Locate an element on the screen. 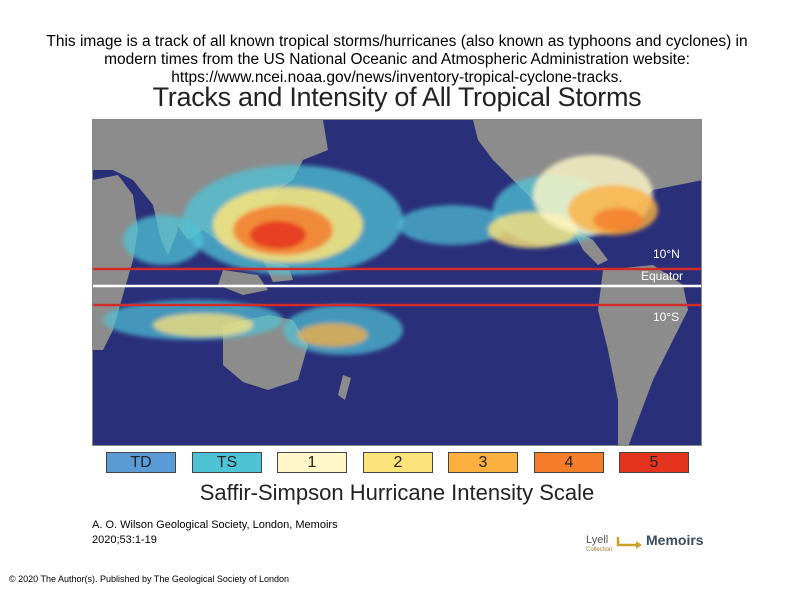 This screenshot has height=595, width=794. label-10n: 10°N is located at coordinates (666, 254).